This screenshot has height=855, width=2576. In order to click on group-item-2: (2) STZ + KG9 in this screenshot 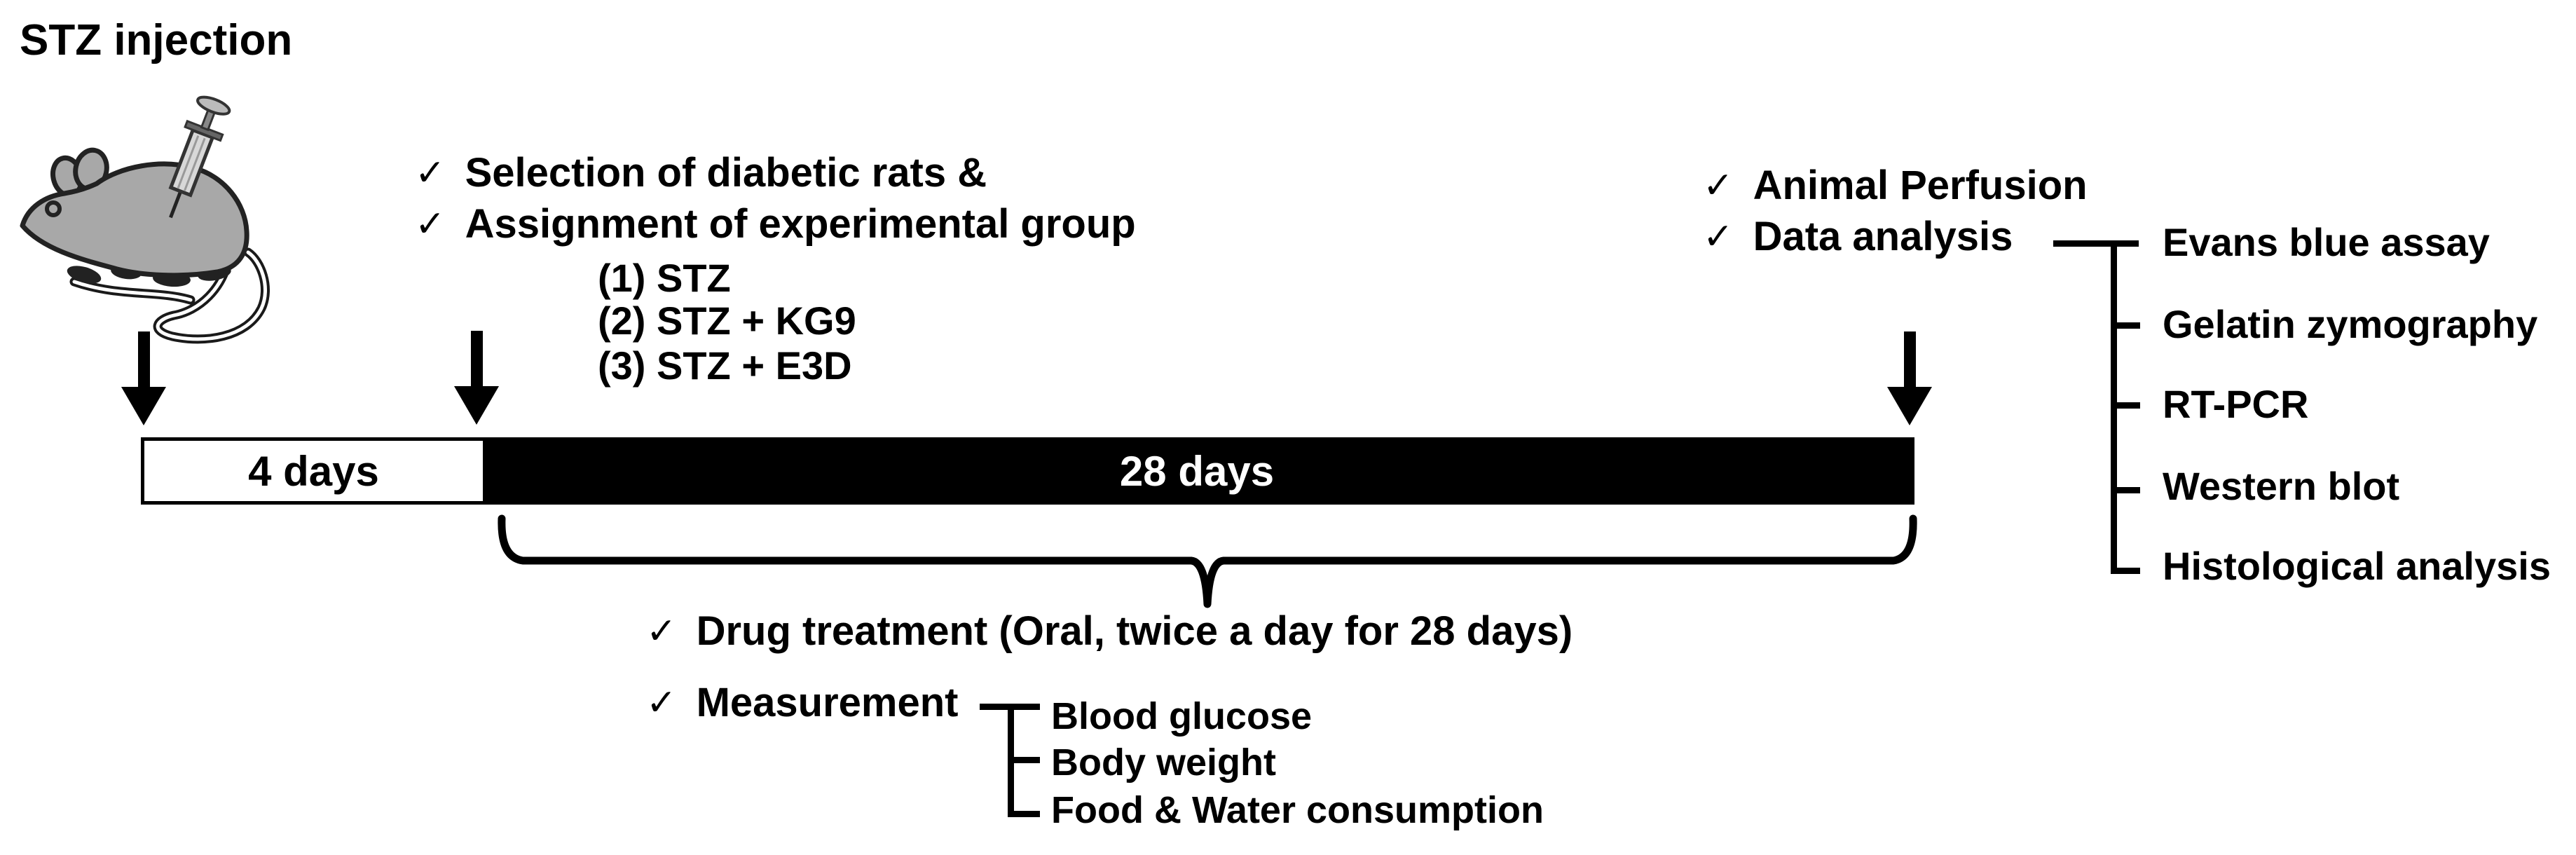, I will do `click(727, 321)`.